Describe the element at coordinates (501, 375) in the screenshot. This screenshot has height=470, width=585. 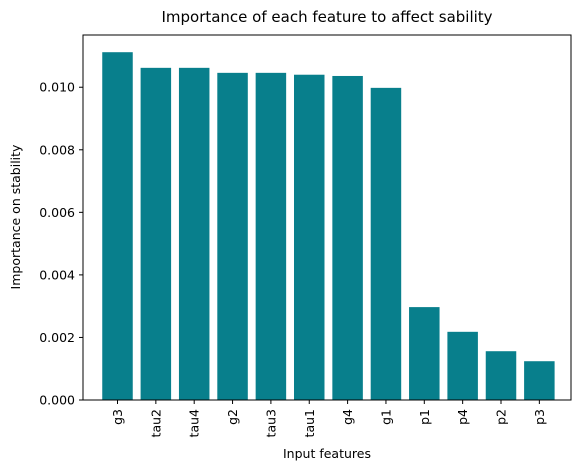
I see `bar-p2` at that location.